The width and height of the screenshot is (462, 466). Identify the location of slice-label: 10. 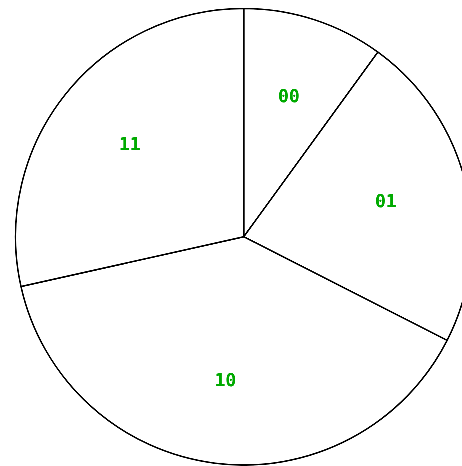
(225, 381).